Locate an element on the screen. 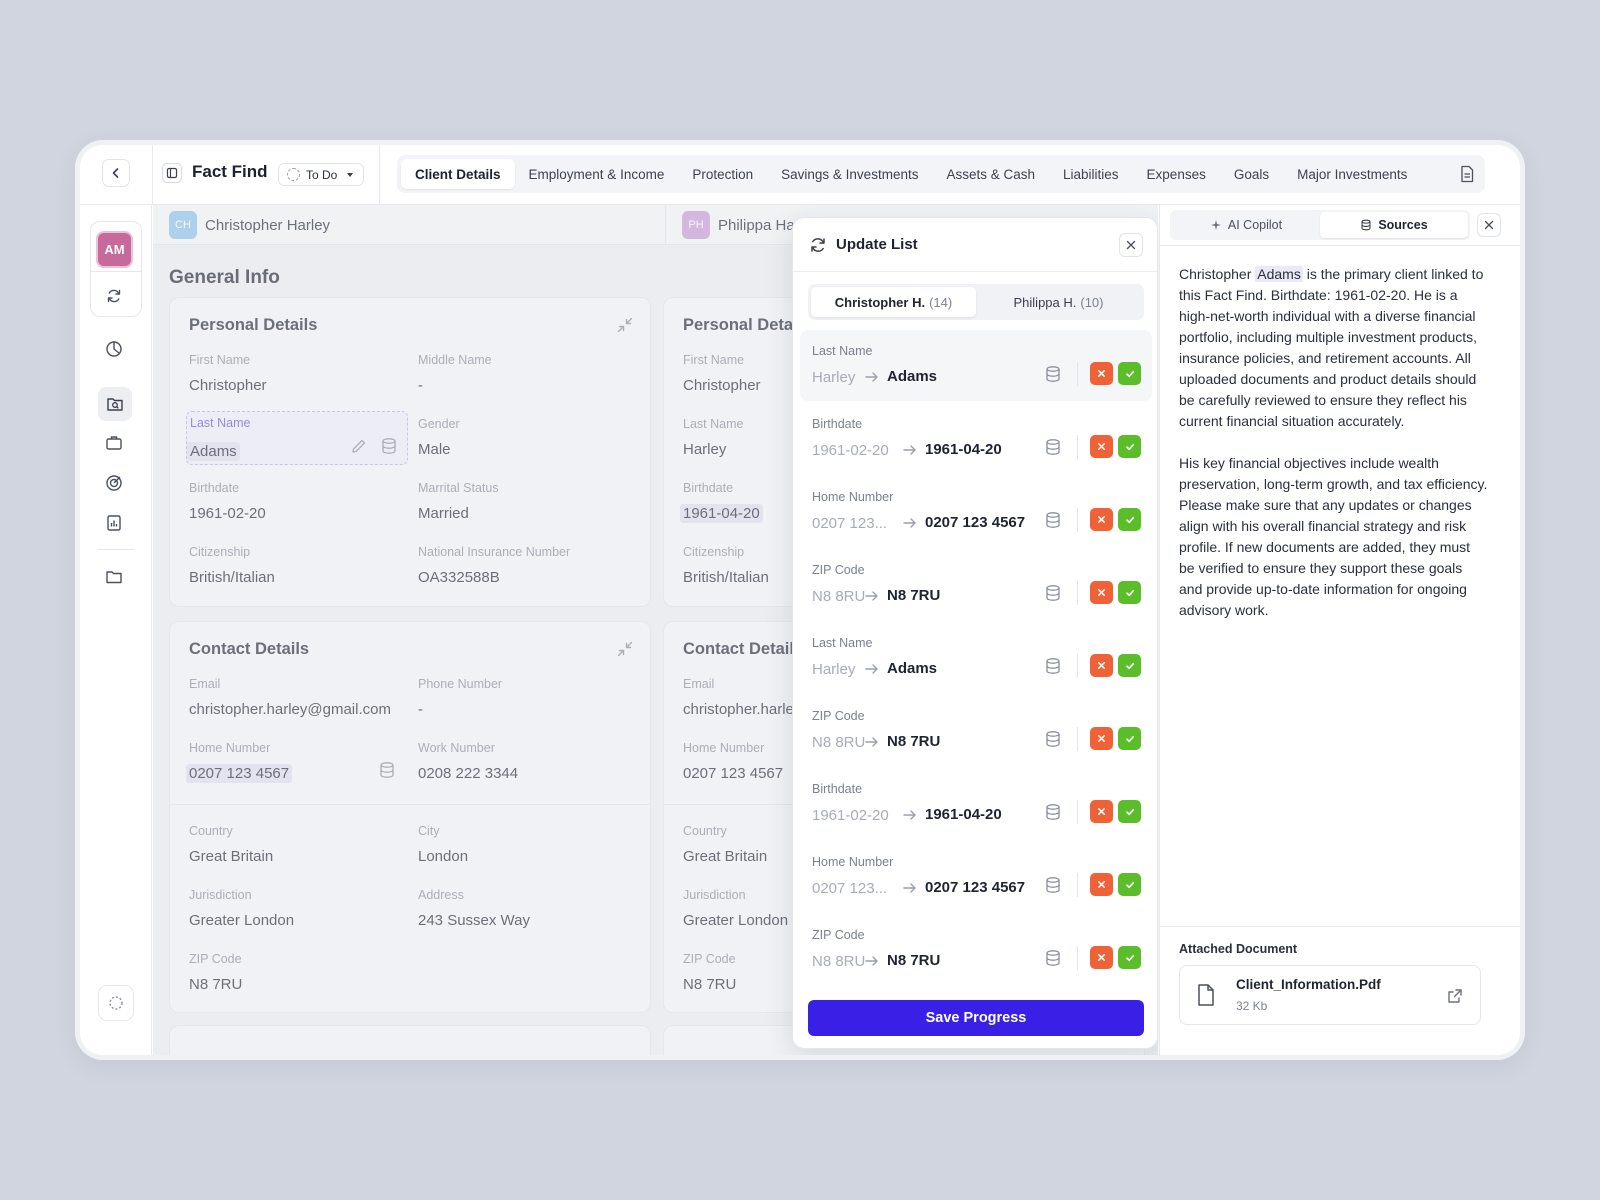 The image size is (1600, 1200). tab-protection: Protection is located at coordinates (723, 174).